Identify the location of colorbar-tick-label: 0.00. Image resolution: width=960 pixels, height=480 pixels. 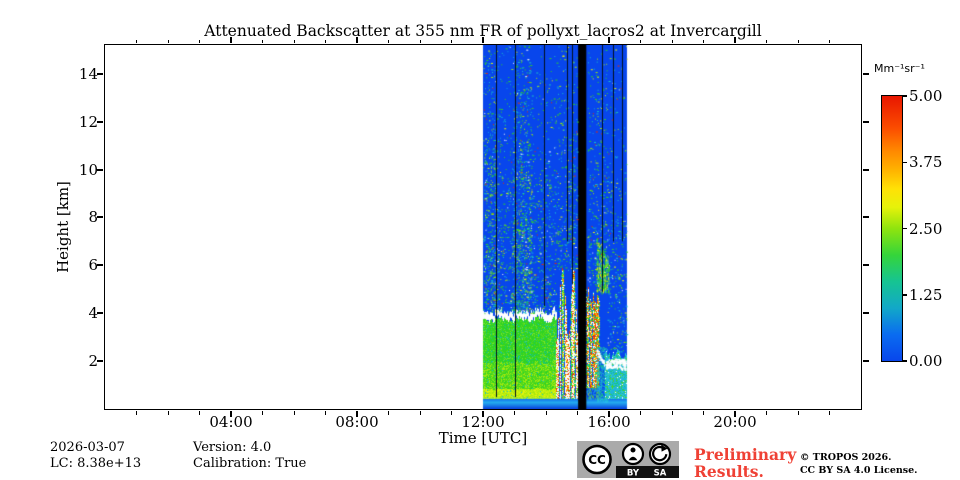
(926, 361).